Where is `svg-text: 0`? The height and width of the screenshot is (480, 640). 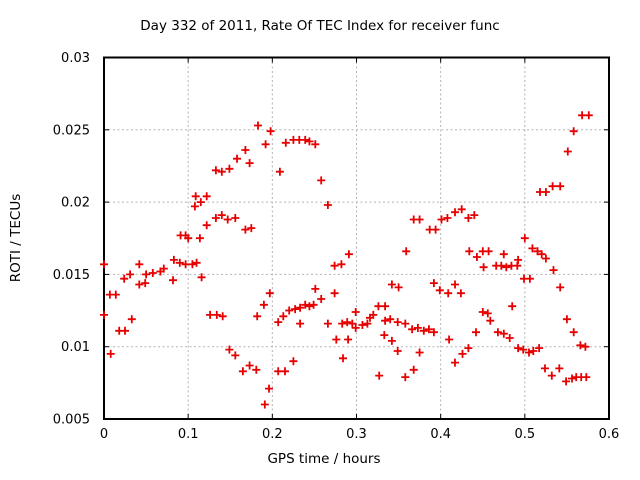 svg-text: 0 is located at coordinates (104, 434).